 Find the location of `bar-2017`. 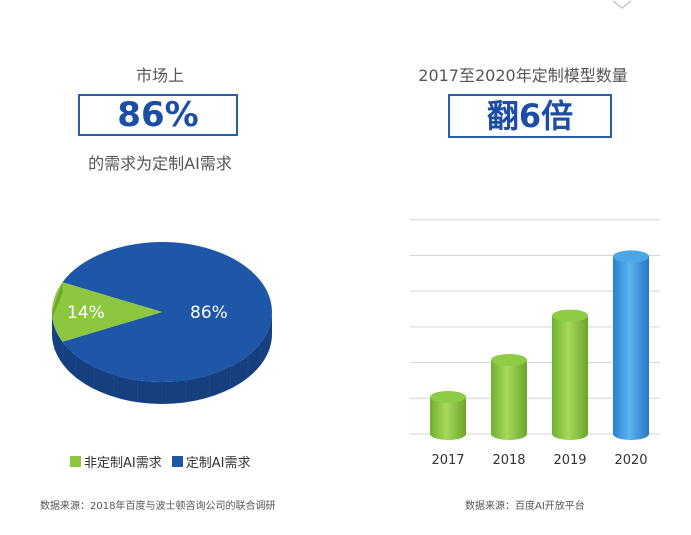

bar-2017 is located at coordinates (448, 415).